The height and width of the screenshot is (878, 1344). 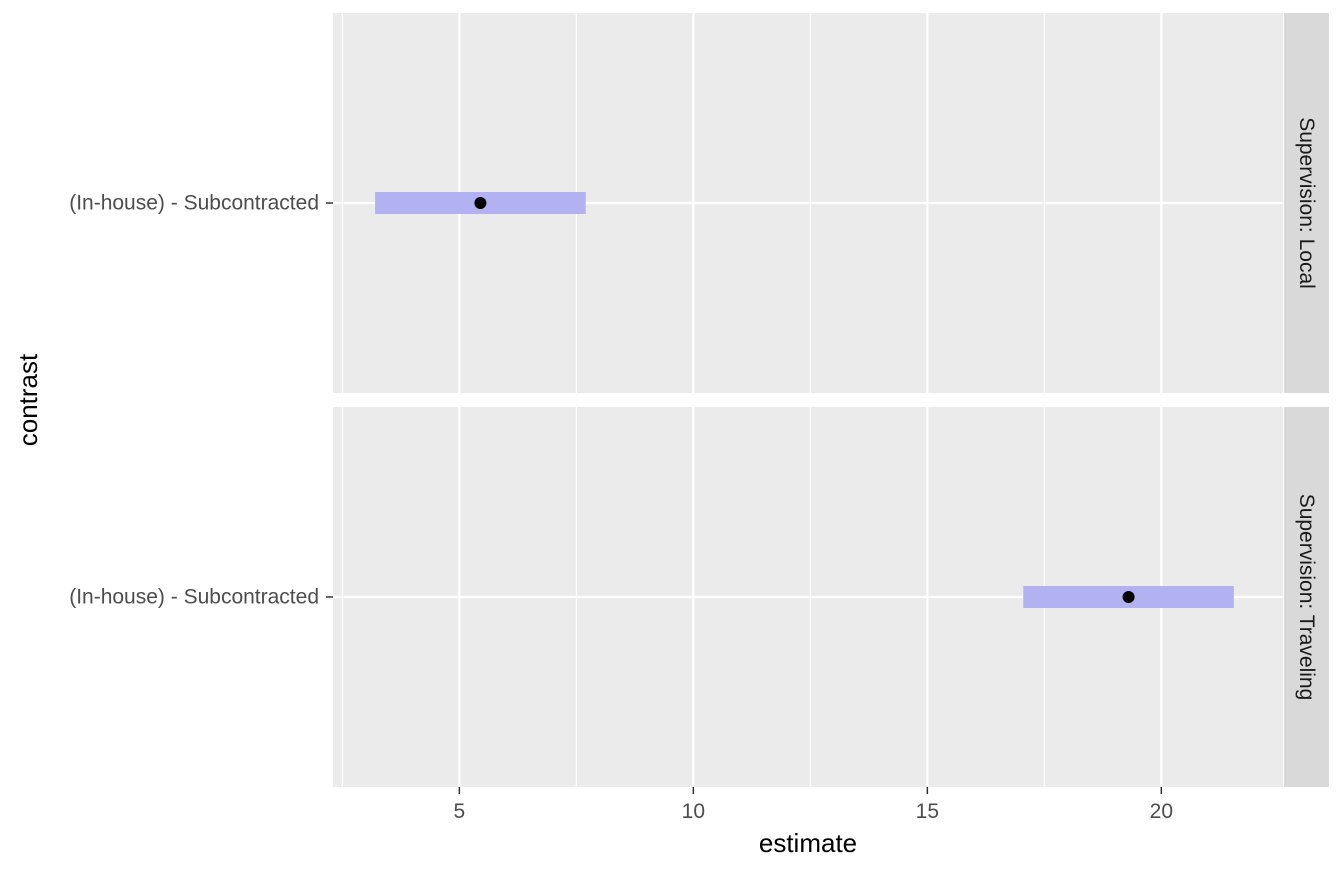 I want to click on x-tick-label: 5, so click(x=460, y=811).